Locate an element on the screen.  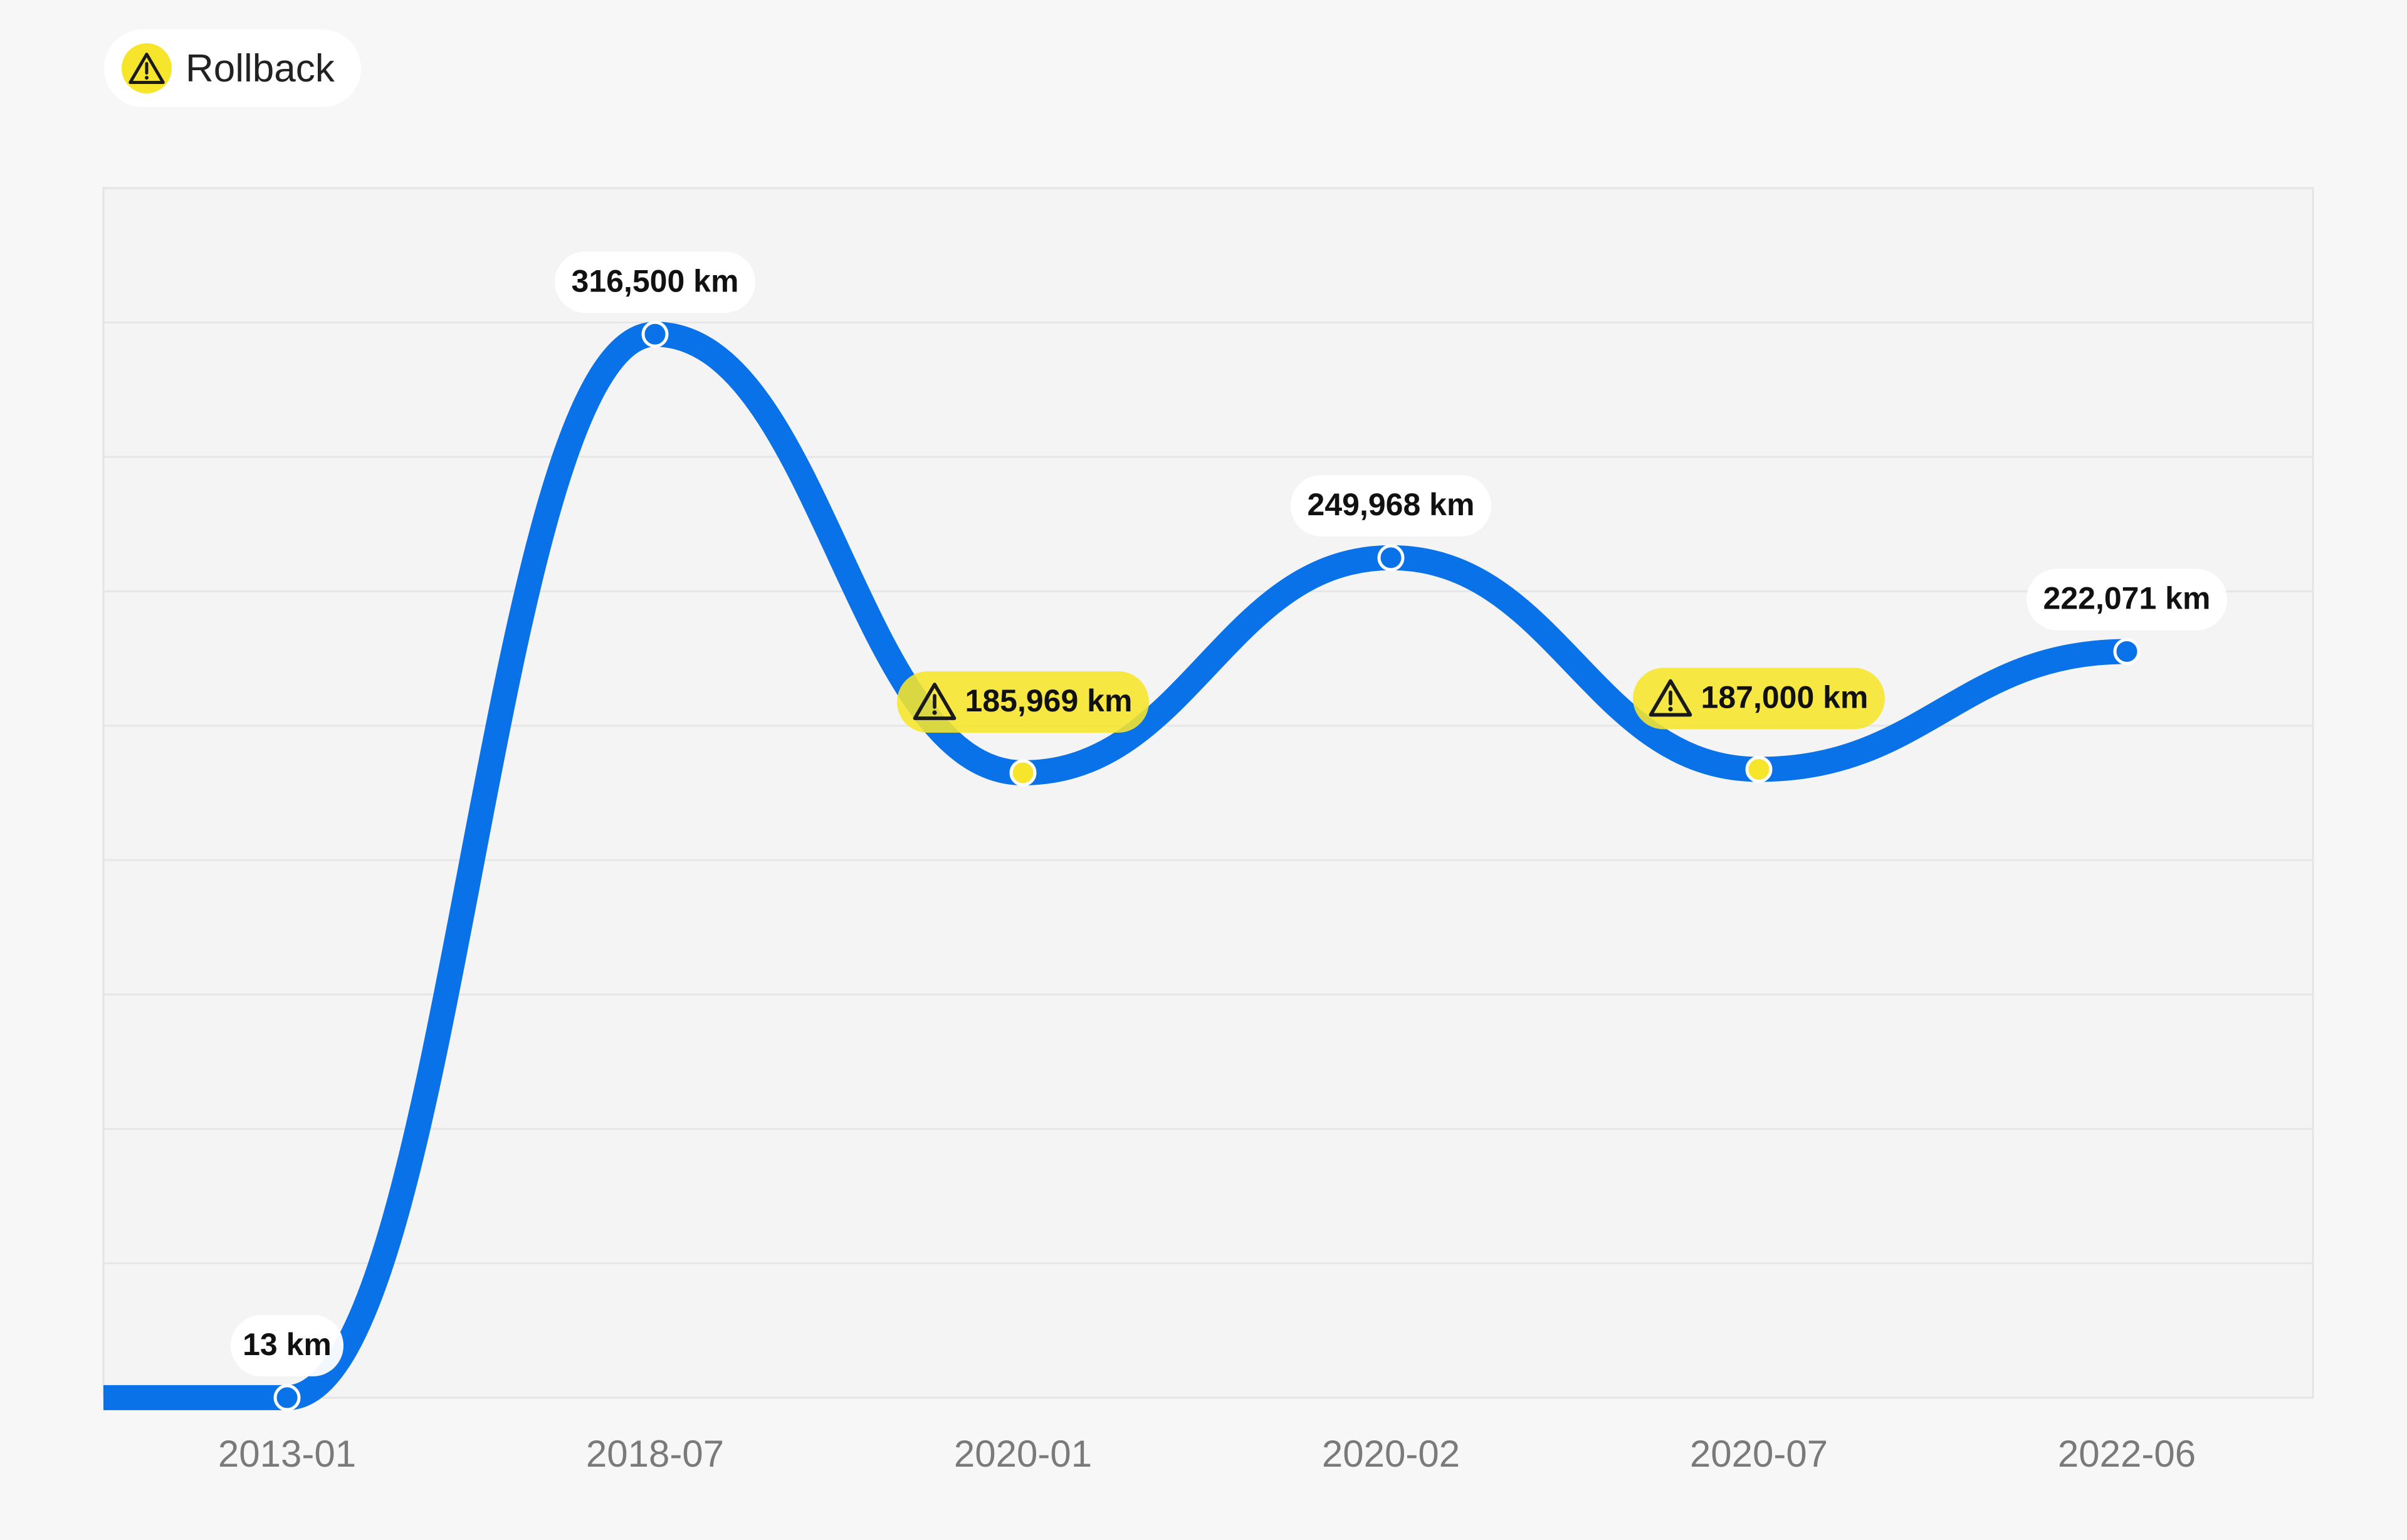
x-tick-label: 2022-06 is located at coordinates (2127, 1454).